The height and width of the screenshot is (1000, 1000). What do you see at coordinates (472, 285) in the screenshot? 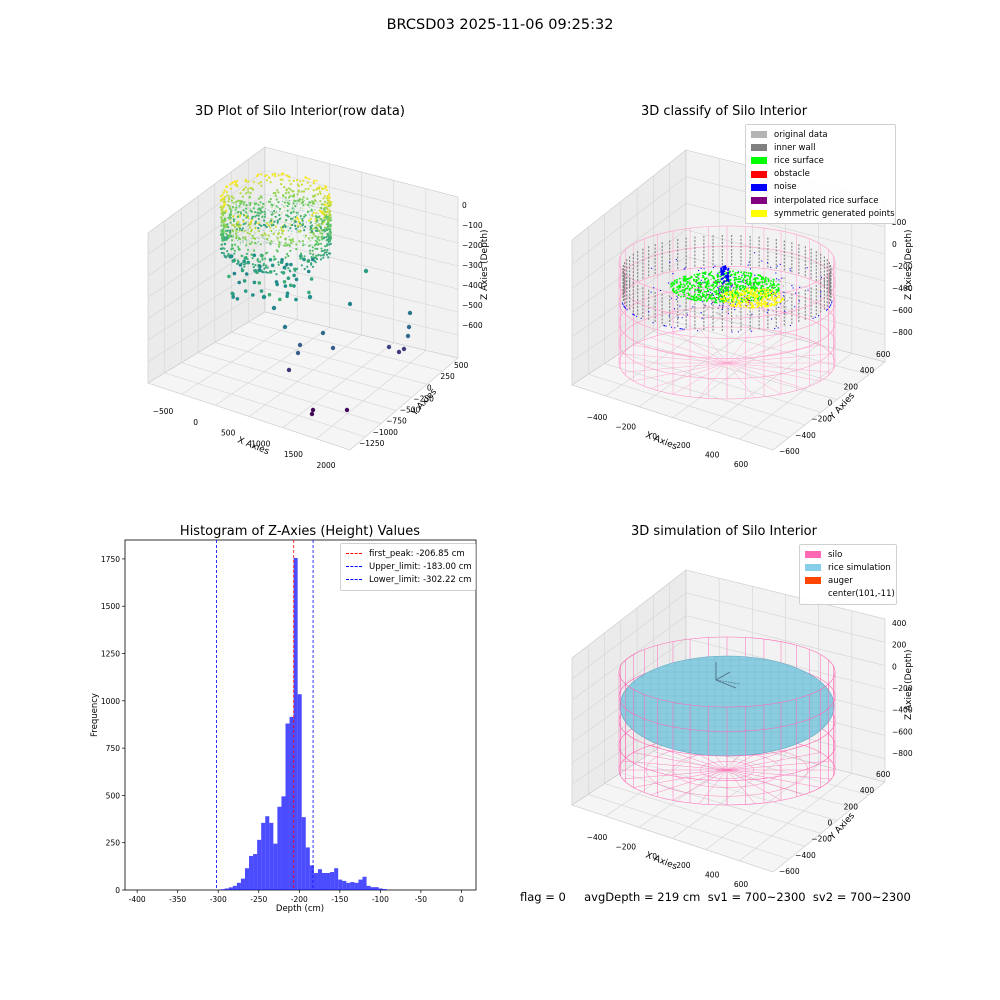
I see `raw-z-tick: −400` at bounding box center [472, 285].